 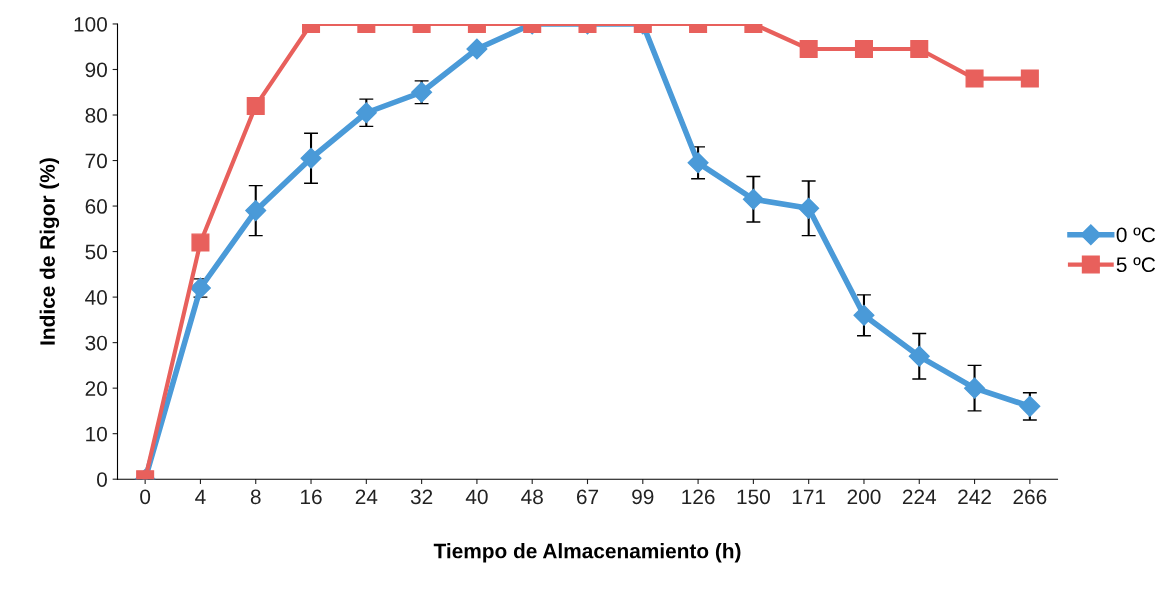 I want to click on x-tick-label: 48, so click(x=532, y=497).